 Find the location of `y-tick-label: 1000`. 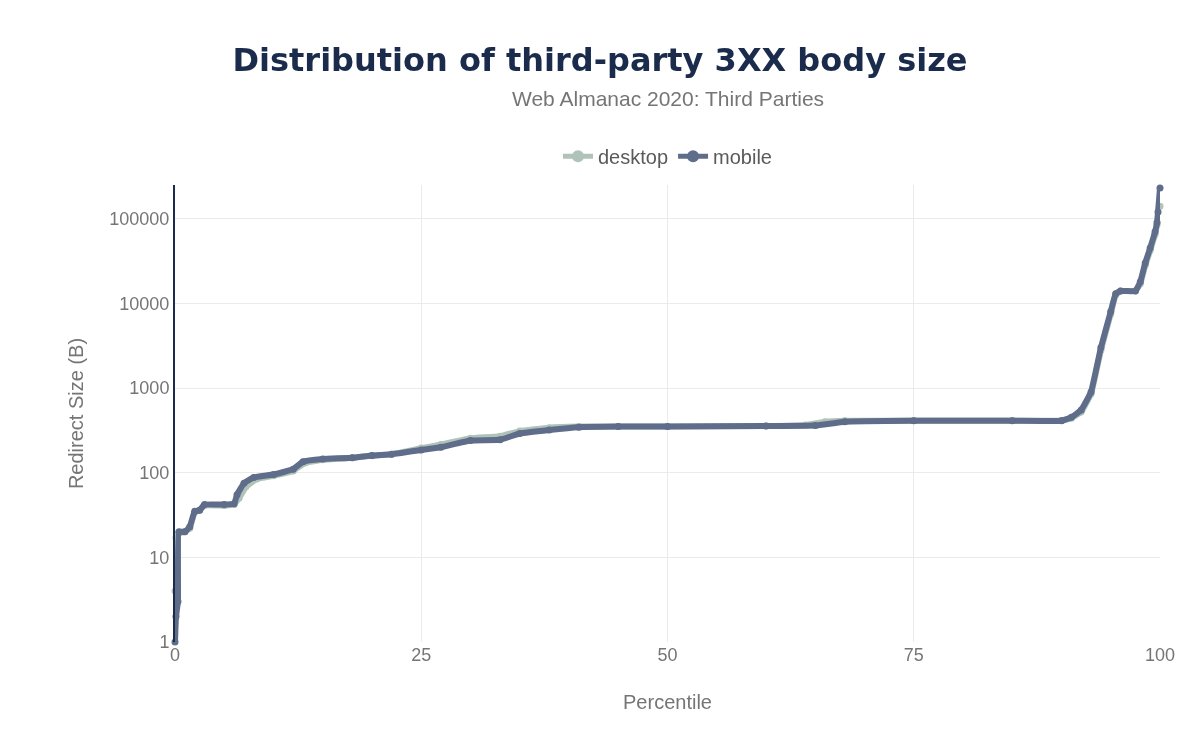

y-tick-label: 1000 is located at coordinates (149, 388).